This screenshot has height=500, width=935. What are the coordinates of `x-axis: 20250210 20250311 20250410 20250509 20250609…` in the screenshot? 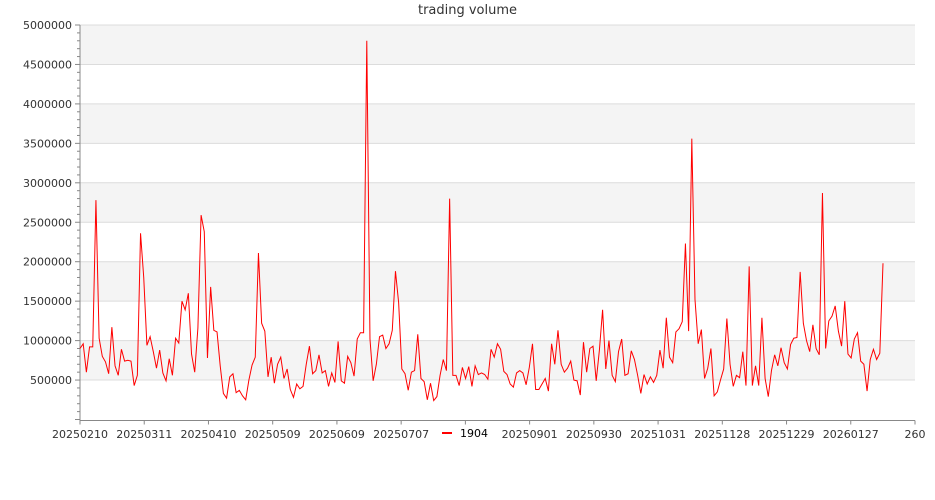 It's located at (489, 430).